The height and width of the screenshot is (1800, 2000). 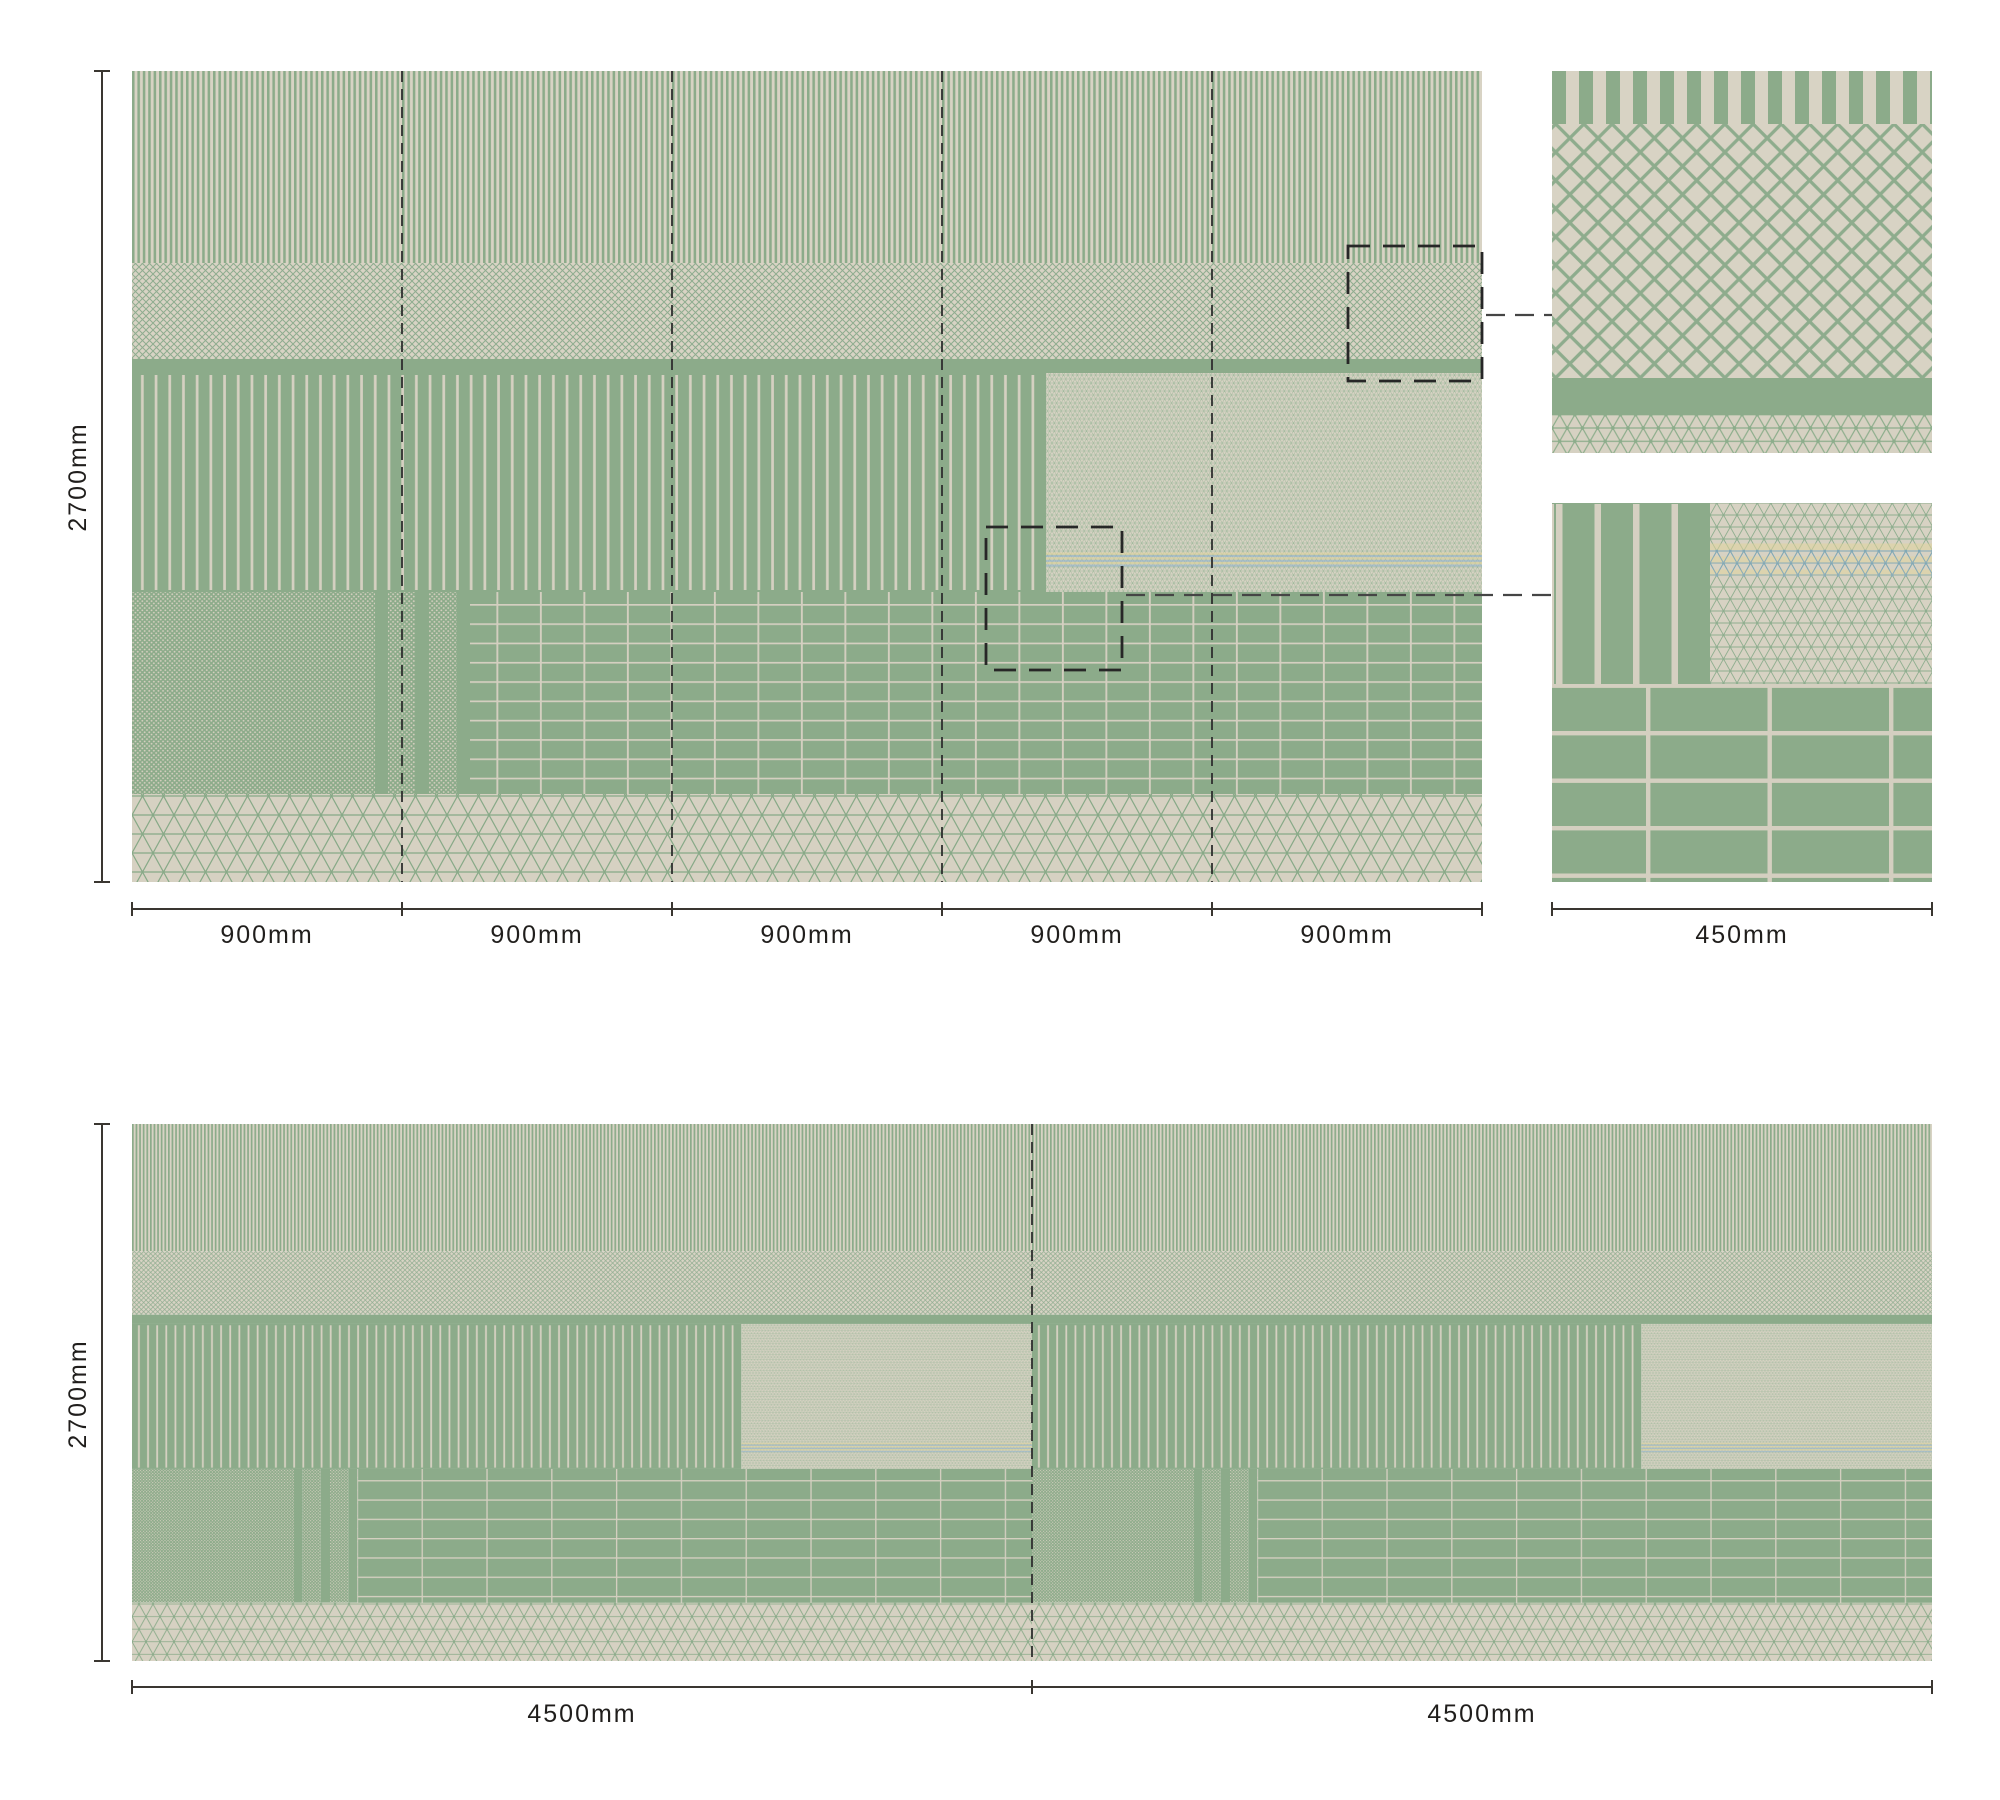 What do you see at coordinates (1741, 935) in the screenshot?
I see `svg-text: 450mm` at bounding box center [1741, 935].